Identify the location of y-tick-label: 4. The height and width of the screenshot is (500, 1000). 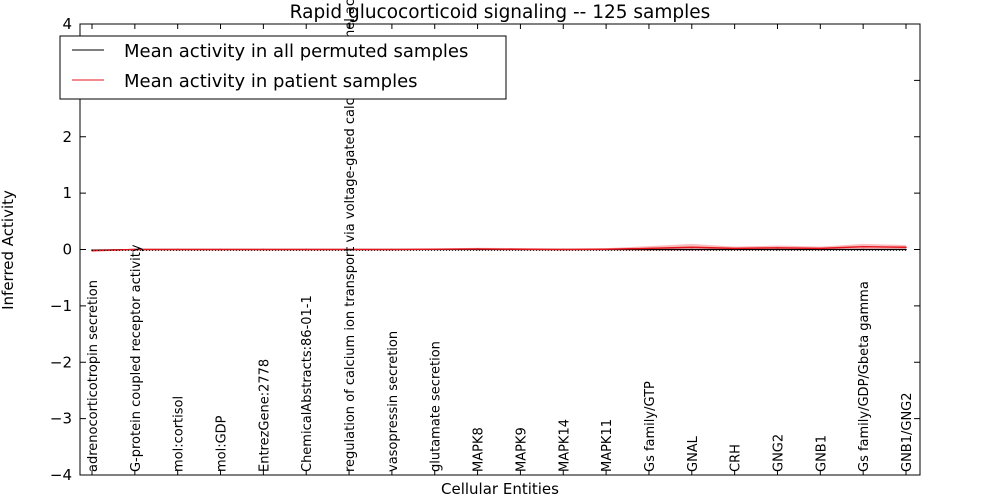
(67, 24).